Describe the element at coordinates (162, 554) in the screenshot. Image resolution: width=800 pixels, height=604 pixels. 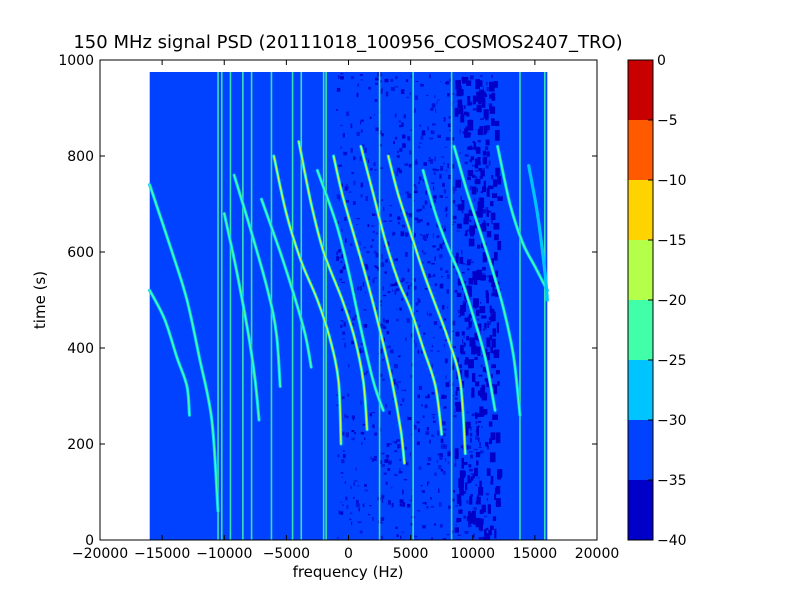
I see `x-tick-label: −15000` at that location.